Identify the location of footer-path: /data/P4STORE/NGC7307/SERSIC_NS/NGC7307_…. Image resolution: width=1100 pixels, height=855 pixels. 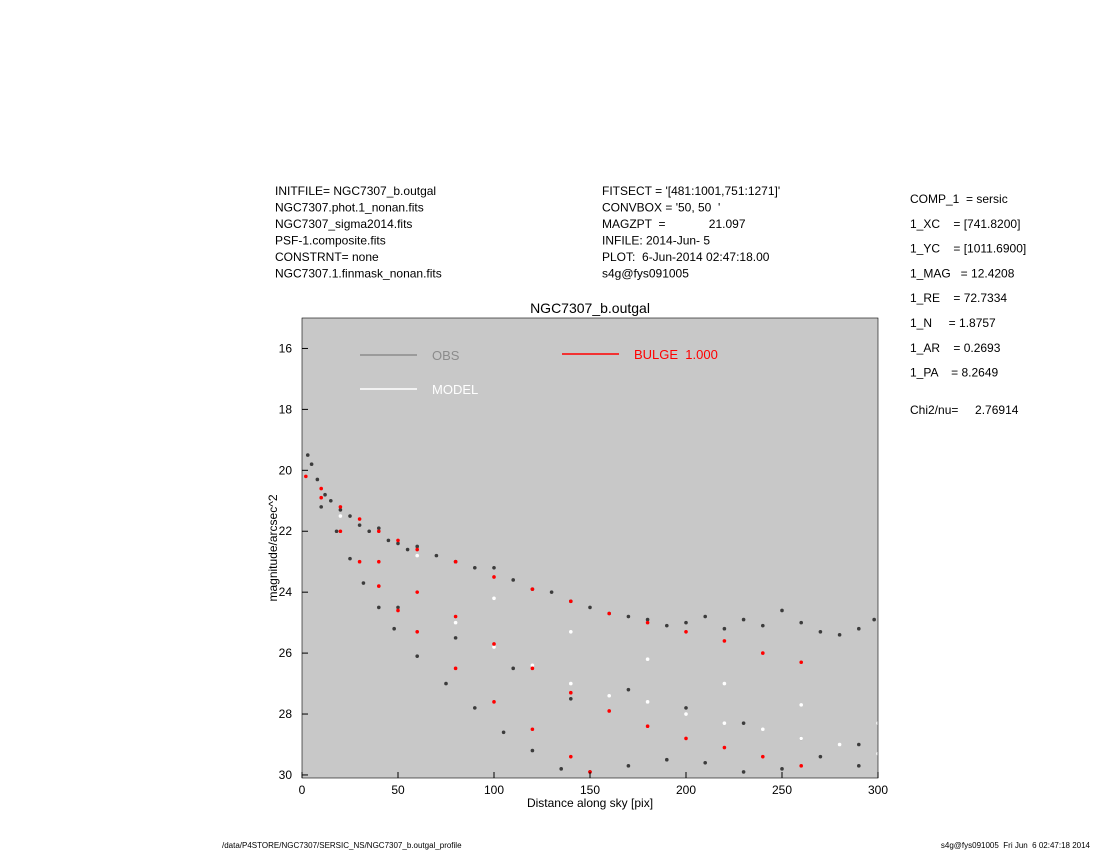
(342, 845).